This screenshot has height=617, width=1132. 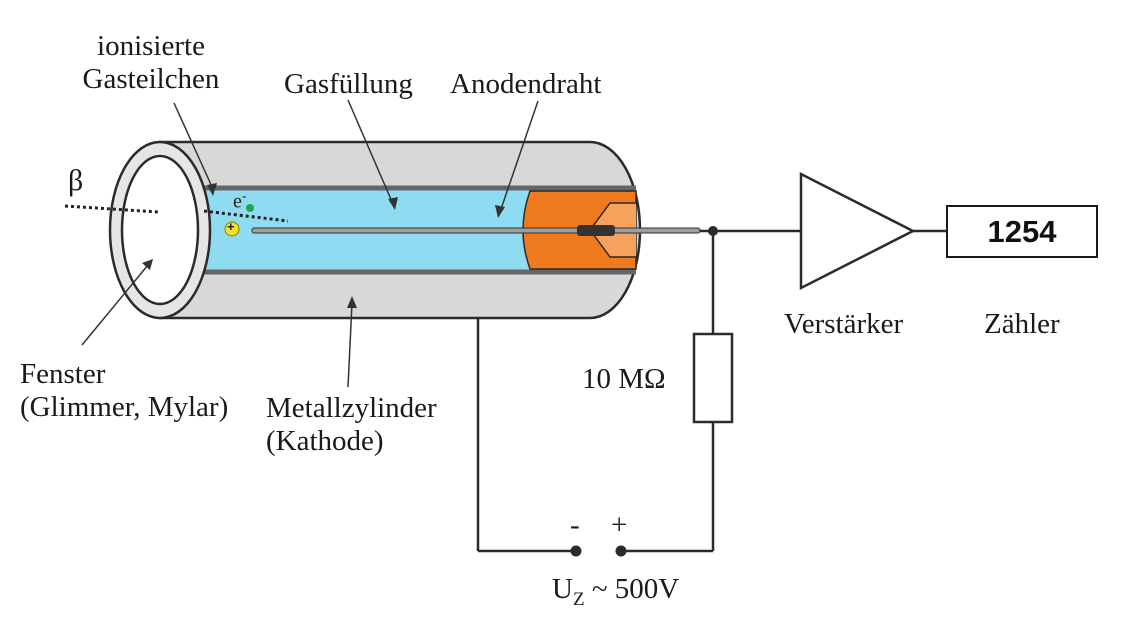 What do you see at coordinates (160, 230) in the screenshot?
I see `window-membrane` at bounding box center [160, 230].